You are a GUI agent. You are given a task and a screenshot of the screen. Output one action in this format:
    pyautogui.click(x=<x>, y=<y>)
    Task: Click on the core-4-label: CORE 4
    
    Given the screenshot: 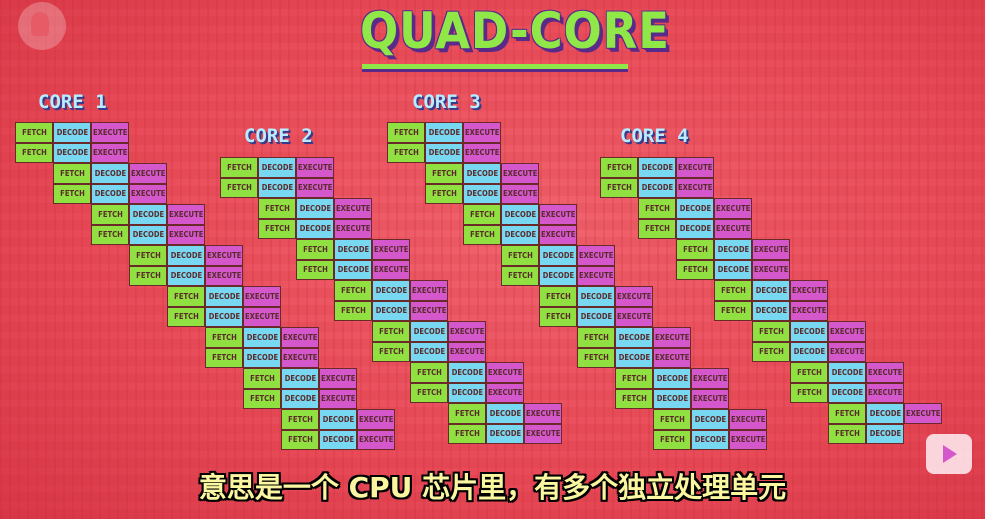 What is the action you would take?
    pyautogui.click(x=654, y=136)
    